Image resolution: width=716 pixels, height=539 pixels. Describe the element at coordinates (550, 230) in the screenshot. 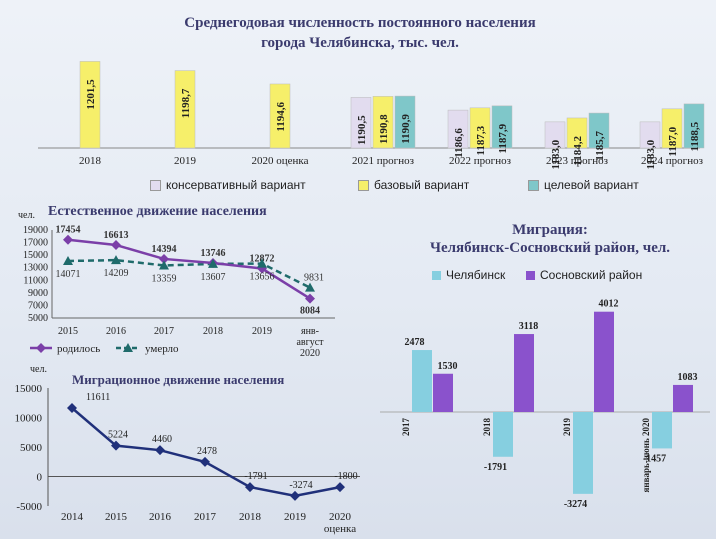

I see `migration-title-line1: Миграция:` at that location.